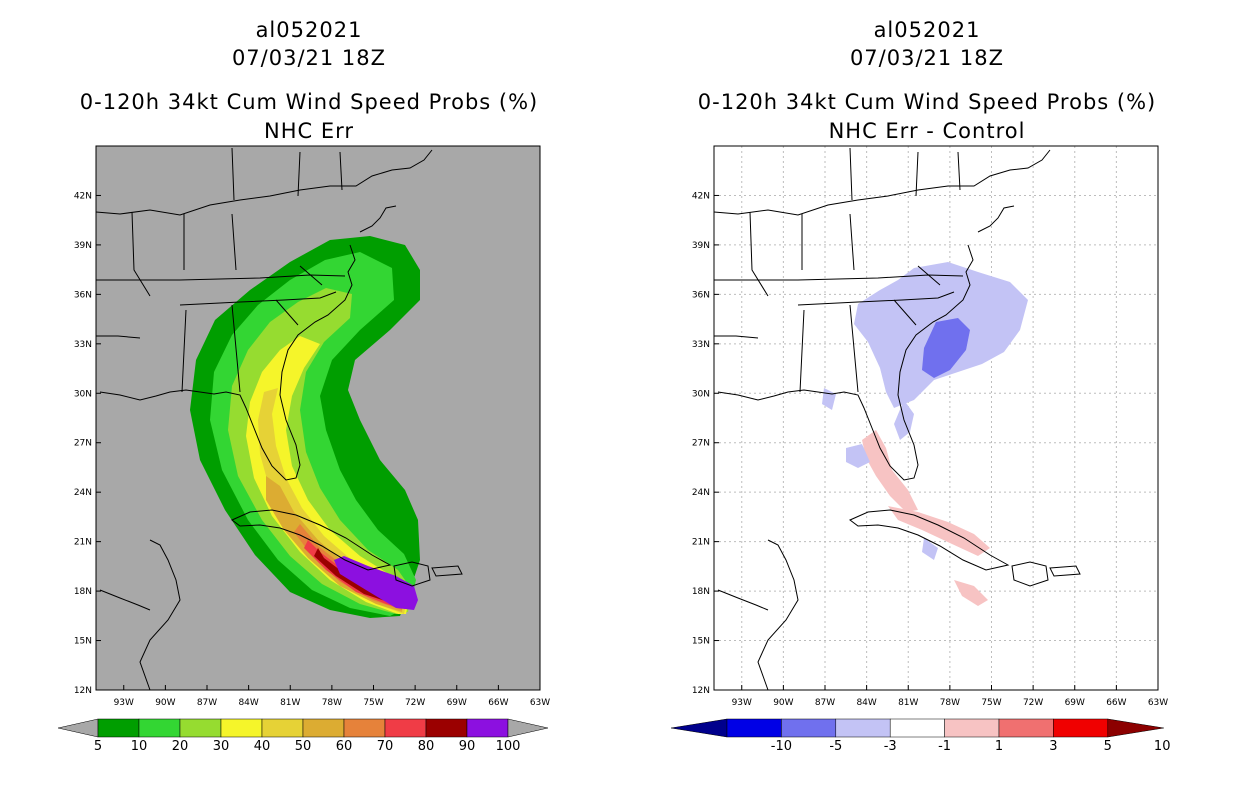 Image resolution: width=1236 pixels, height=800 pixels. Describe the element at coordinates (528, 728) in the screenshot. I see `left-colorbar-over-arrow` at that location.